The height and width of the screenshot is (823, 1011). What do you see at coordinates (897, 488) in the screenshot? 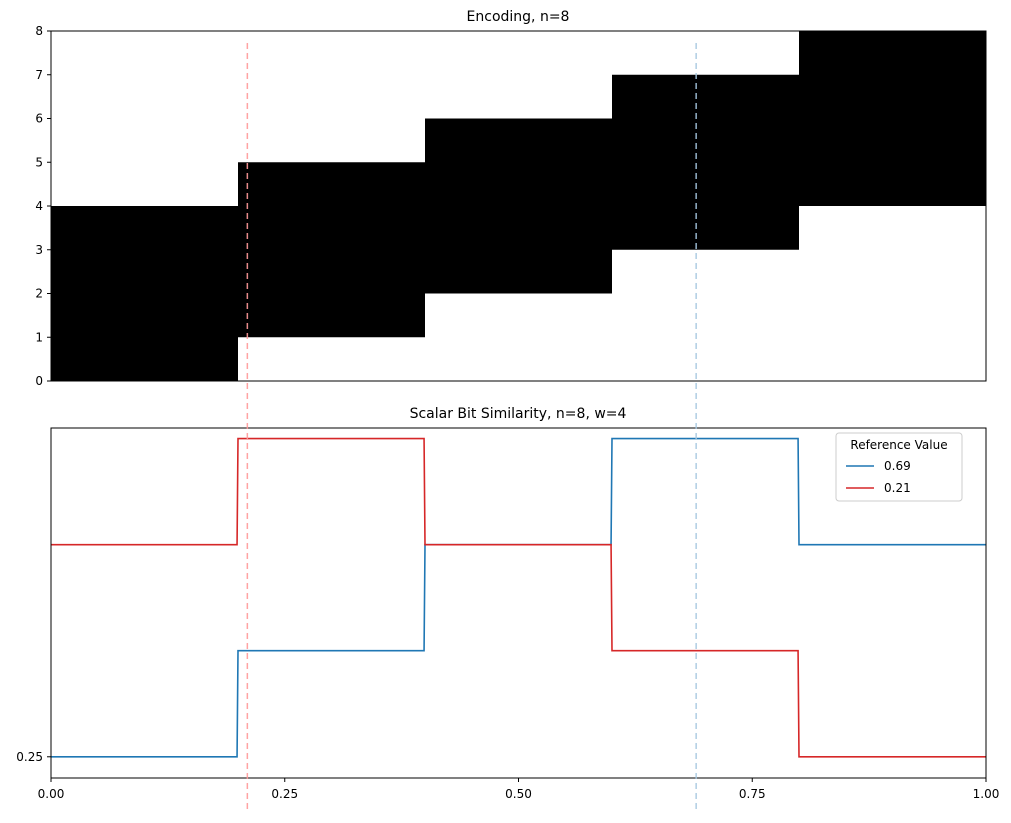
I see `legend-label-0.21: 0.21` at bounding box center [897, 488].